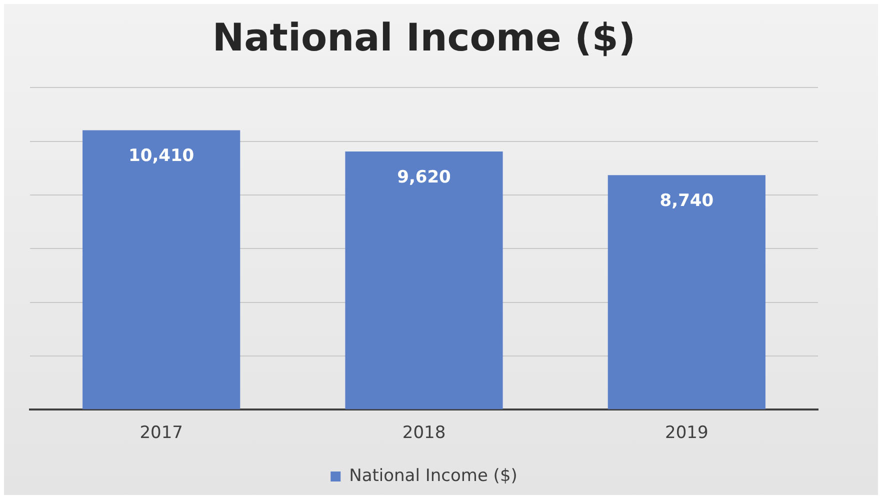 Image resolution: width=882 pixels, height=499 pixels. What do you see at coordinates (424, 433) in the screenshot?
I see `x-tick-label: 2018` at bounding box center [424, 433].